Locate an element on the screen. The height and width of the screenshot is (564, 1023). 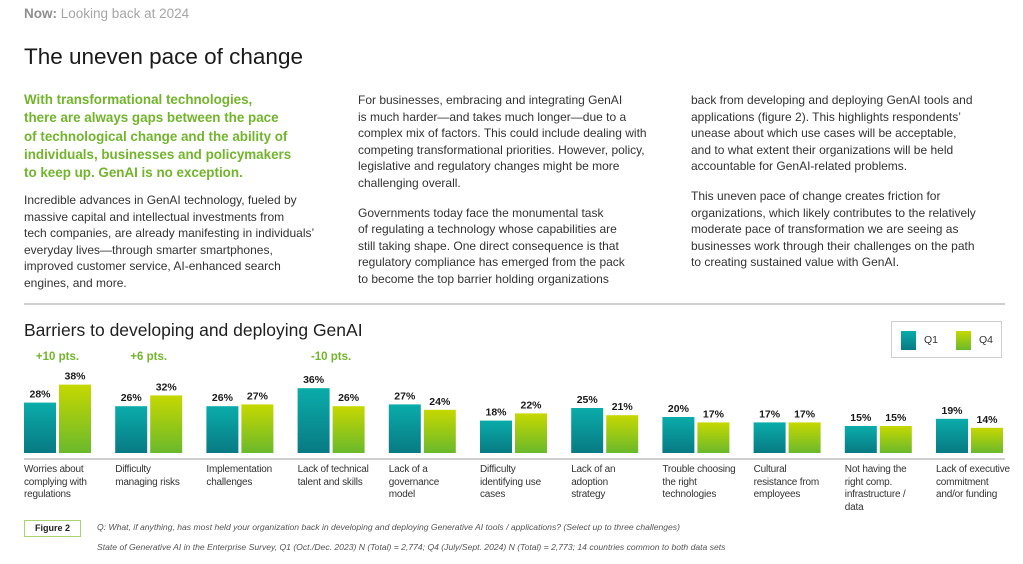
value-label-q4-7: 17% is located at coordinates (714, 414).